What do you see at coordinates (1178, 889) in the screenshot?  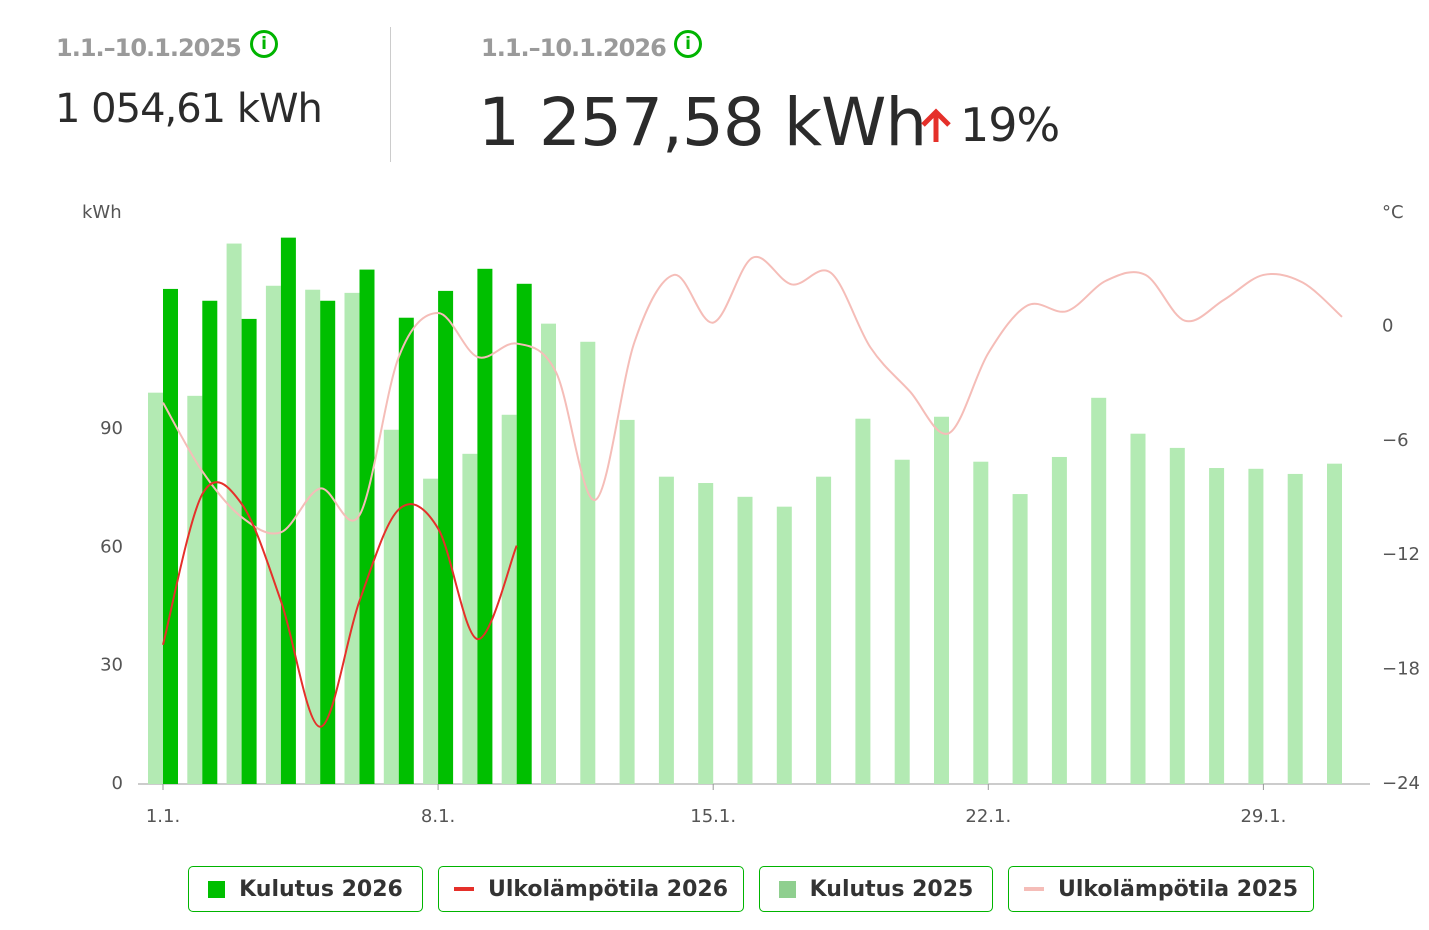 I see `legend-label: Ulkolämpötila 2025` at bounding box center [1178, 889].